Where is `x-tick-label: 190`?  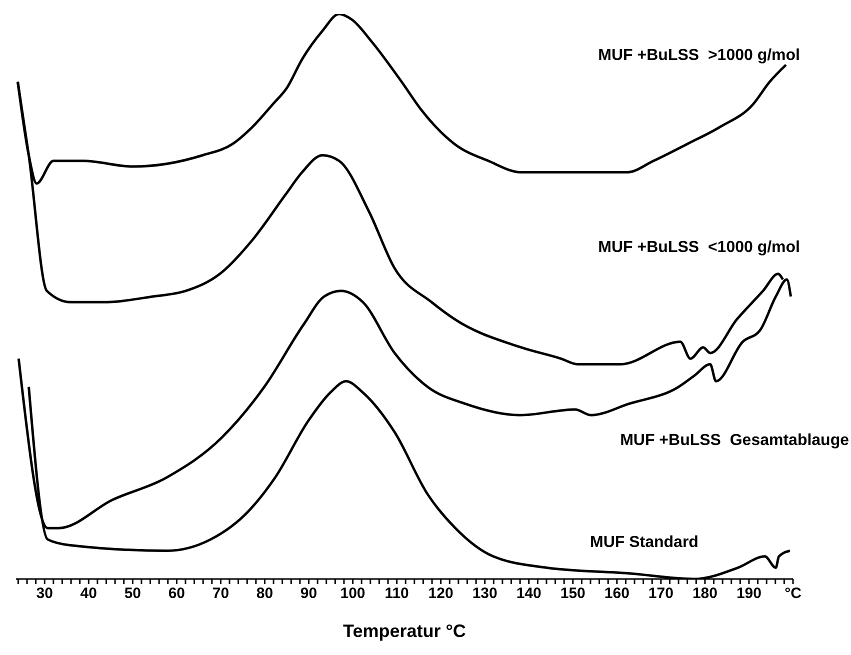 x-tick-label: 190 is located at coordinates (749, 593).